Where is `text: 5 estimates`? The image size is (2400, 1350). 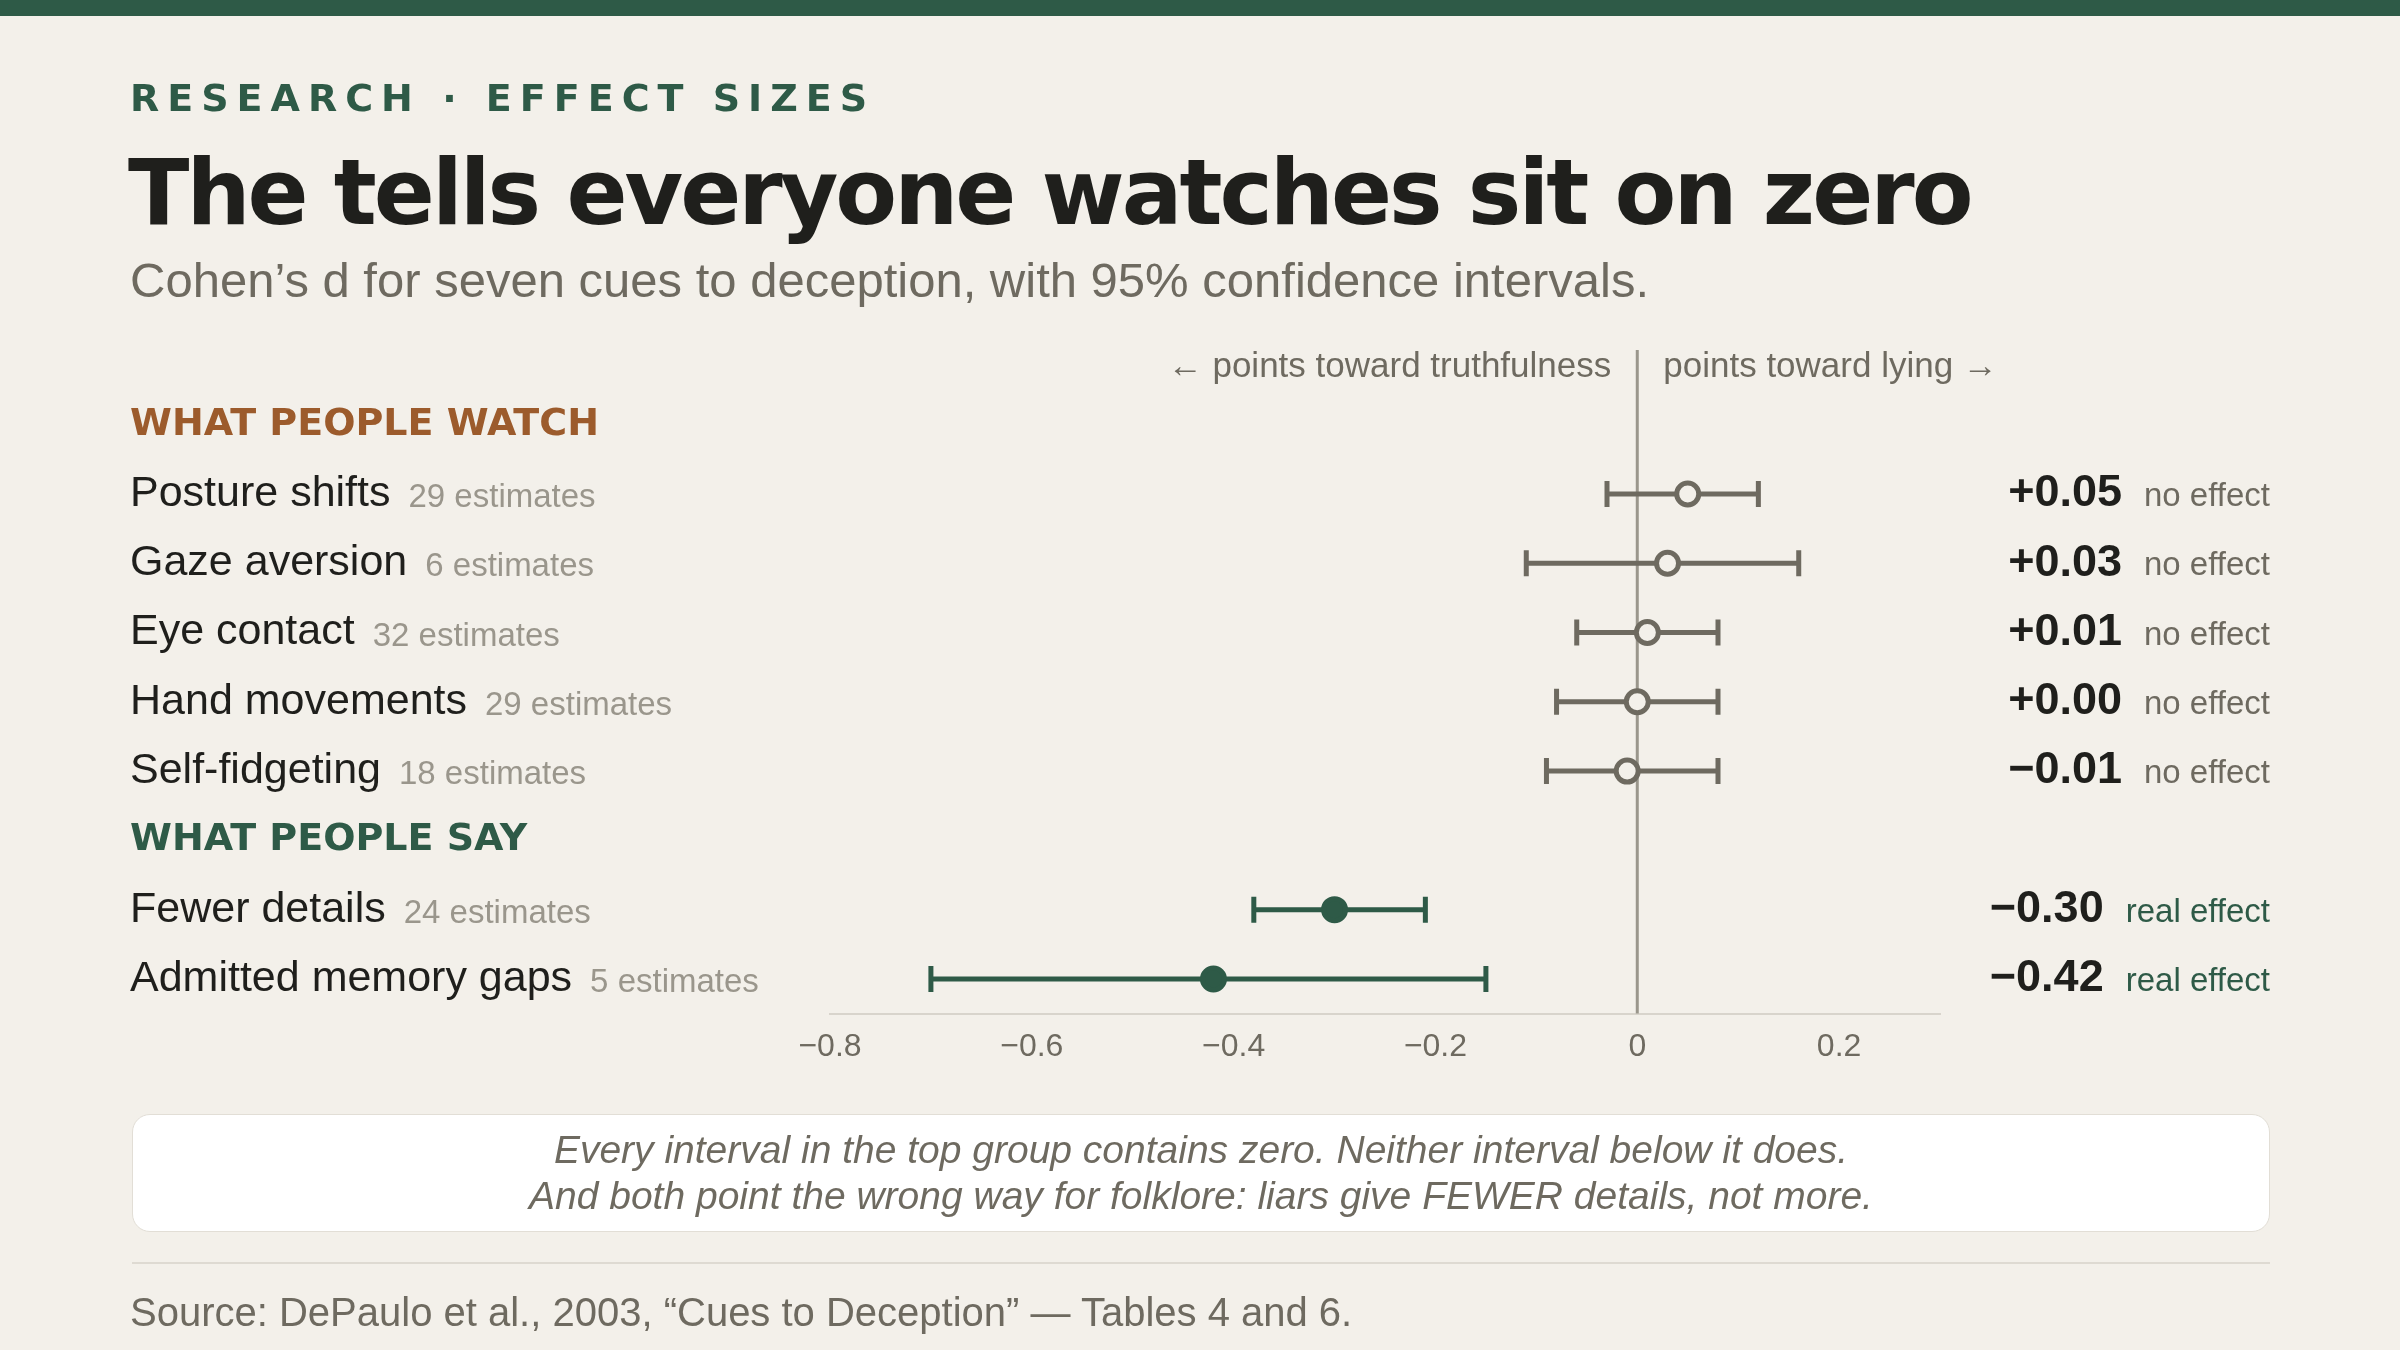
text: 5 estimates is located at coordinates (674, 981).